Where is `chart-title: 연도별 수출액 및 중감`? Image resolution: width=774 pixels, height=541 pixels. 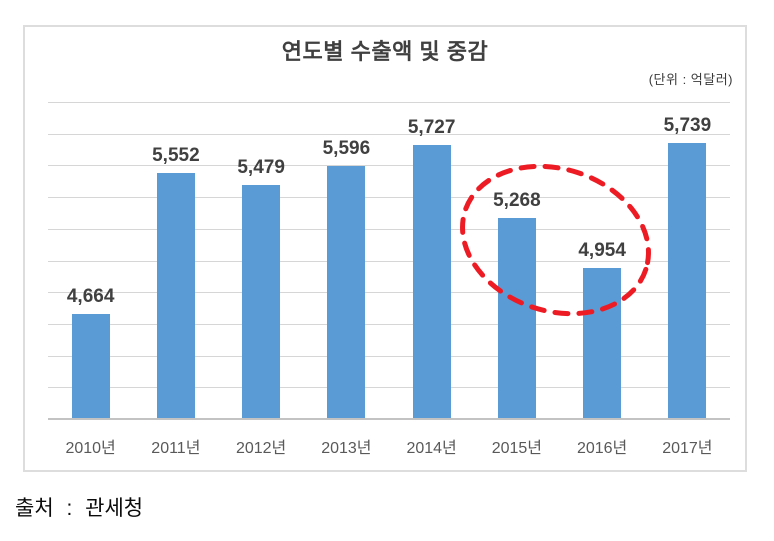
chart-title: 연도별 수출액 및 중감 is located at coordinates (385, 51).